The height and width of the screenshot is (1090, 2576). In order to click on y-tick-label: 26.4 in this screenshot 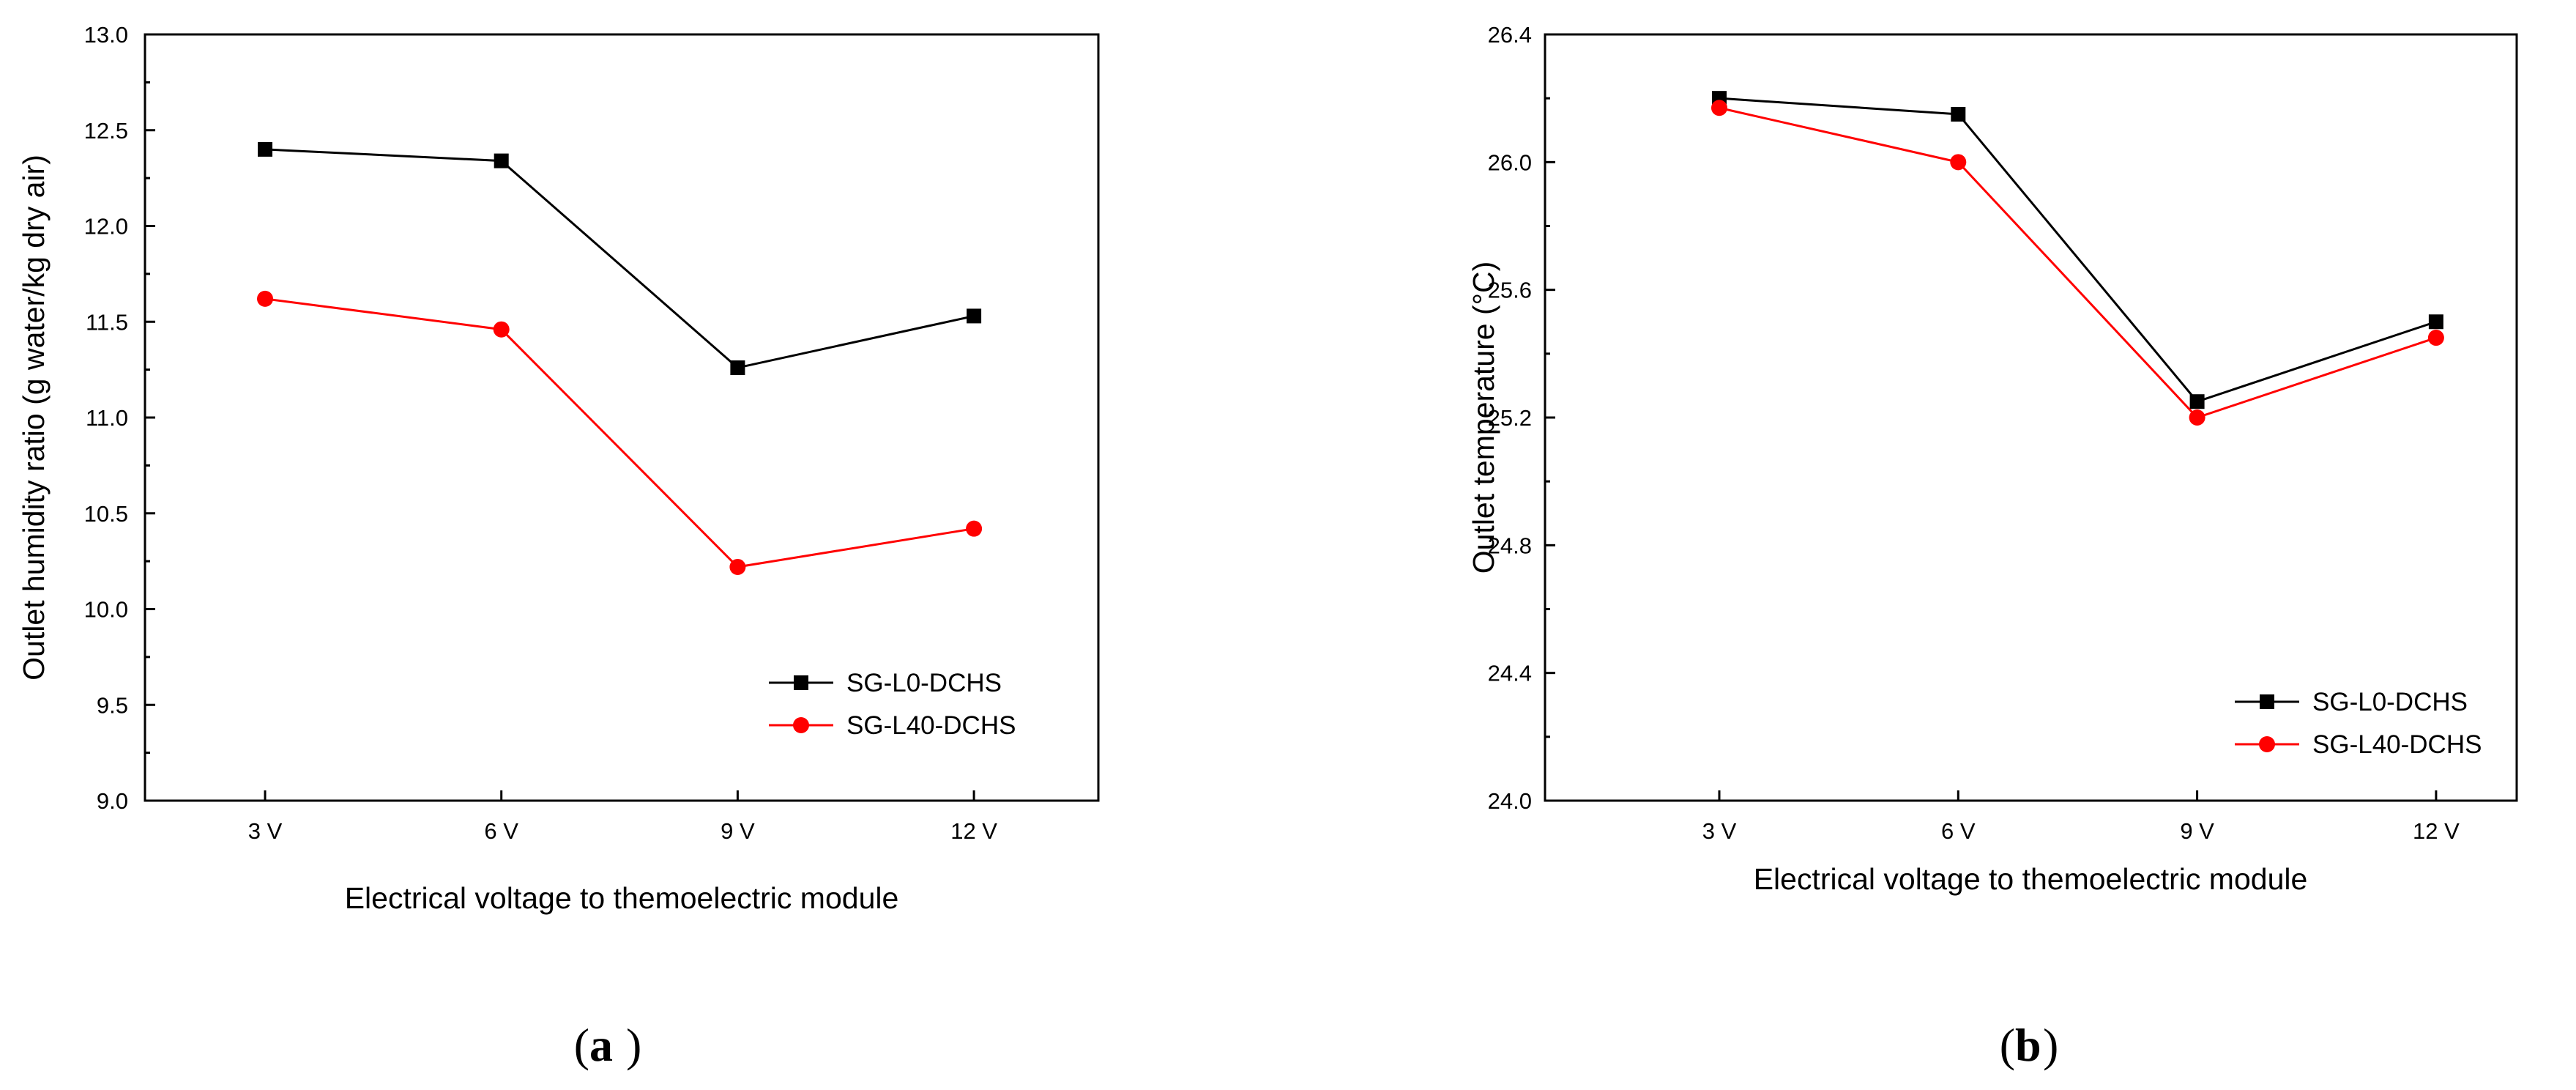, I will do `click(1510, 35)`.